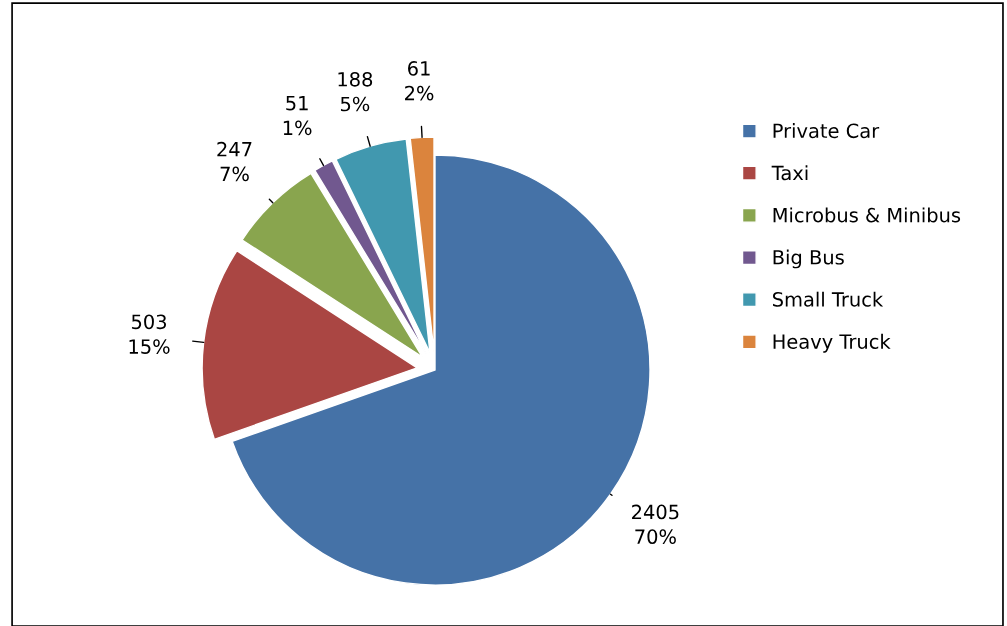 This screenshot has height=626, width=1007. Describe the element at coordinates (808, 259) in the screenshot. I see `legend-label: Big Bus` at that location.